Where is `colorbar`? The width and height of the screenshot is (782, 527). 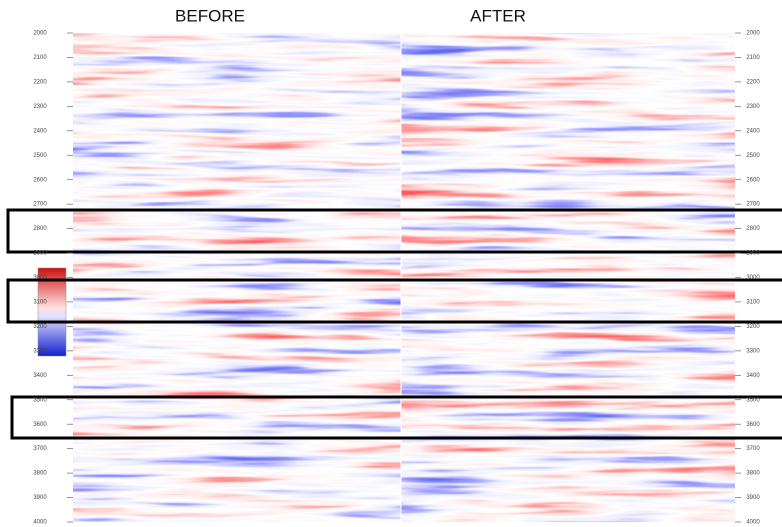 colorbar is located at coordinates (52, 312).